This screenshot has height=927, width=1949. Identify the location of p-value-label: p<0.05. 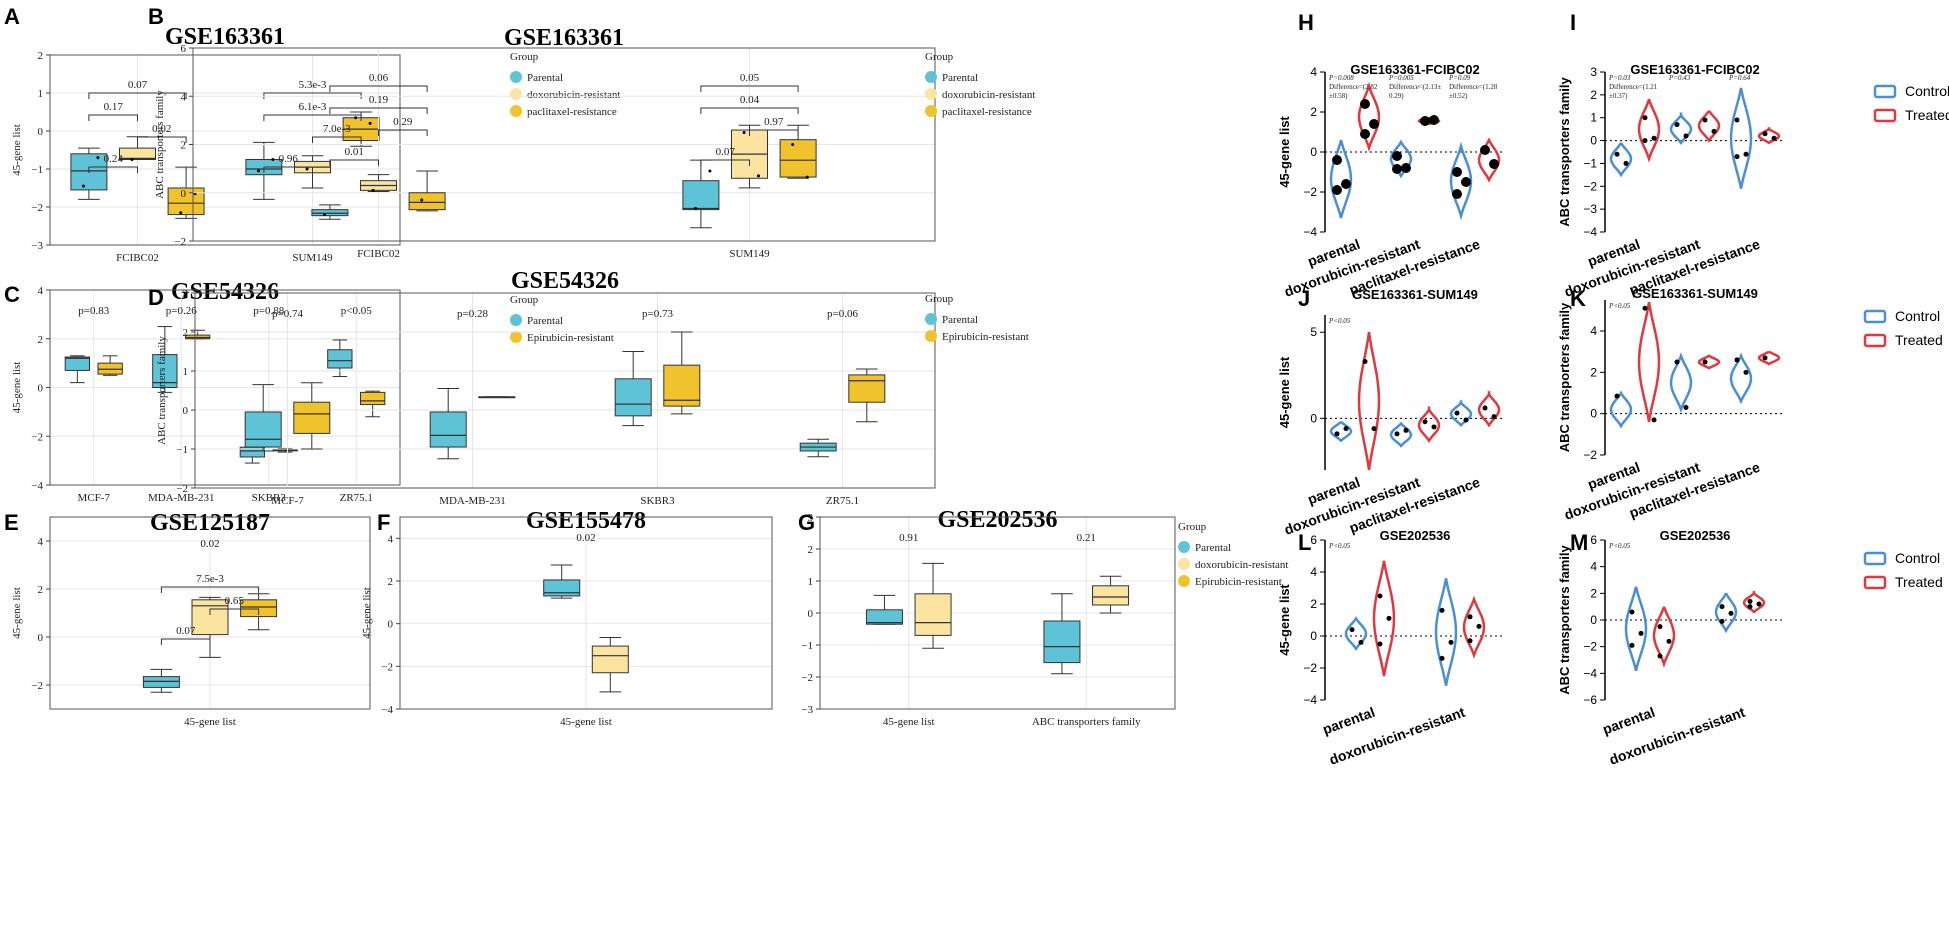
(356, 311).